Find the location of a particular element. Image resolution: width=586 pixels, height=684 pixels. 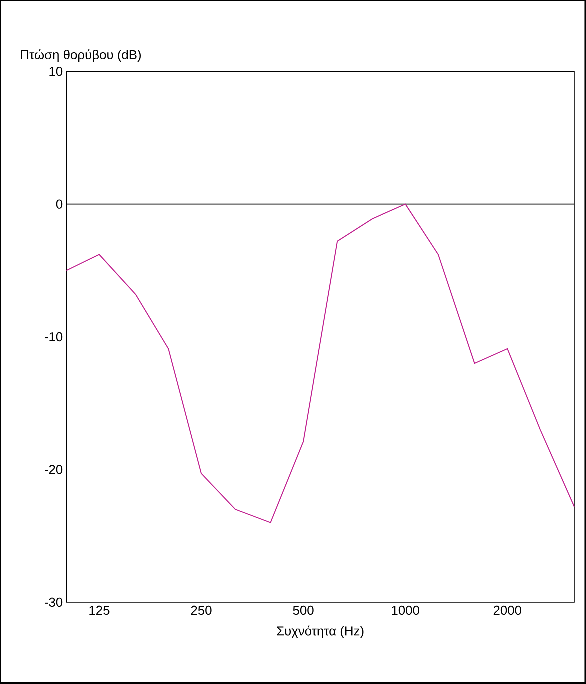

y-tick-label: 10 is located at coordinates (56, 71).